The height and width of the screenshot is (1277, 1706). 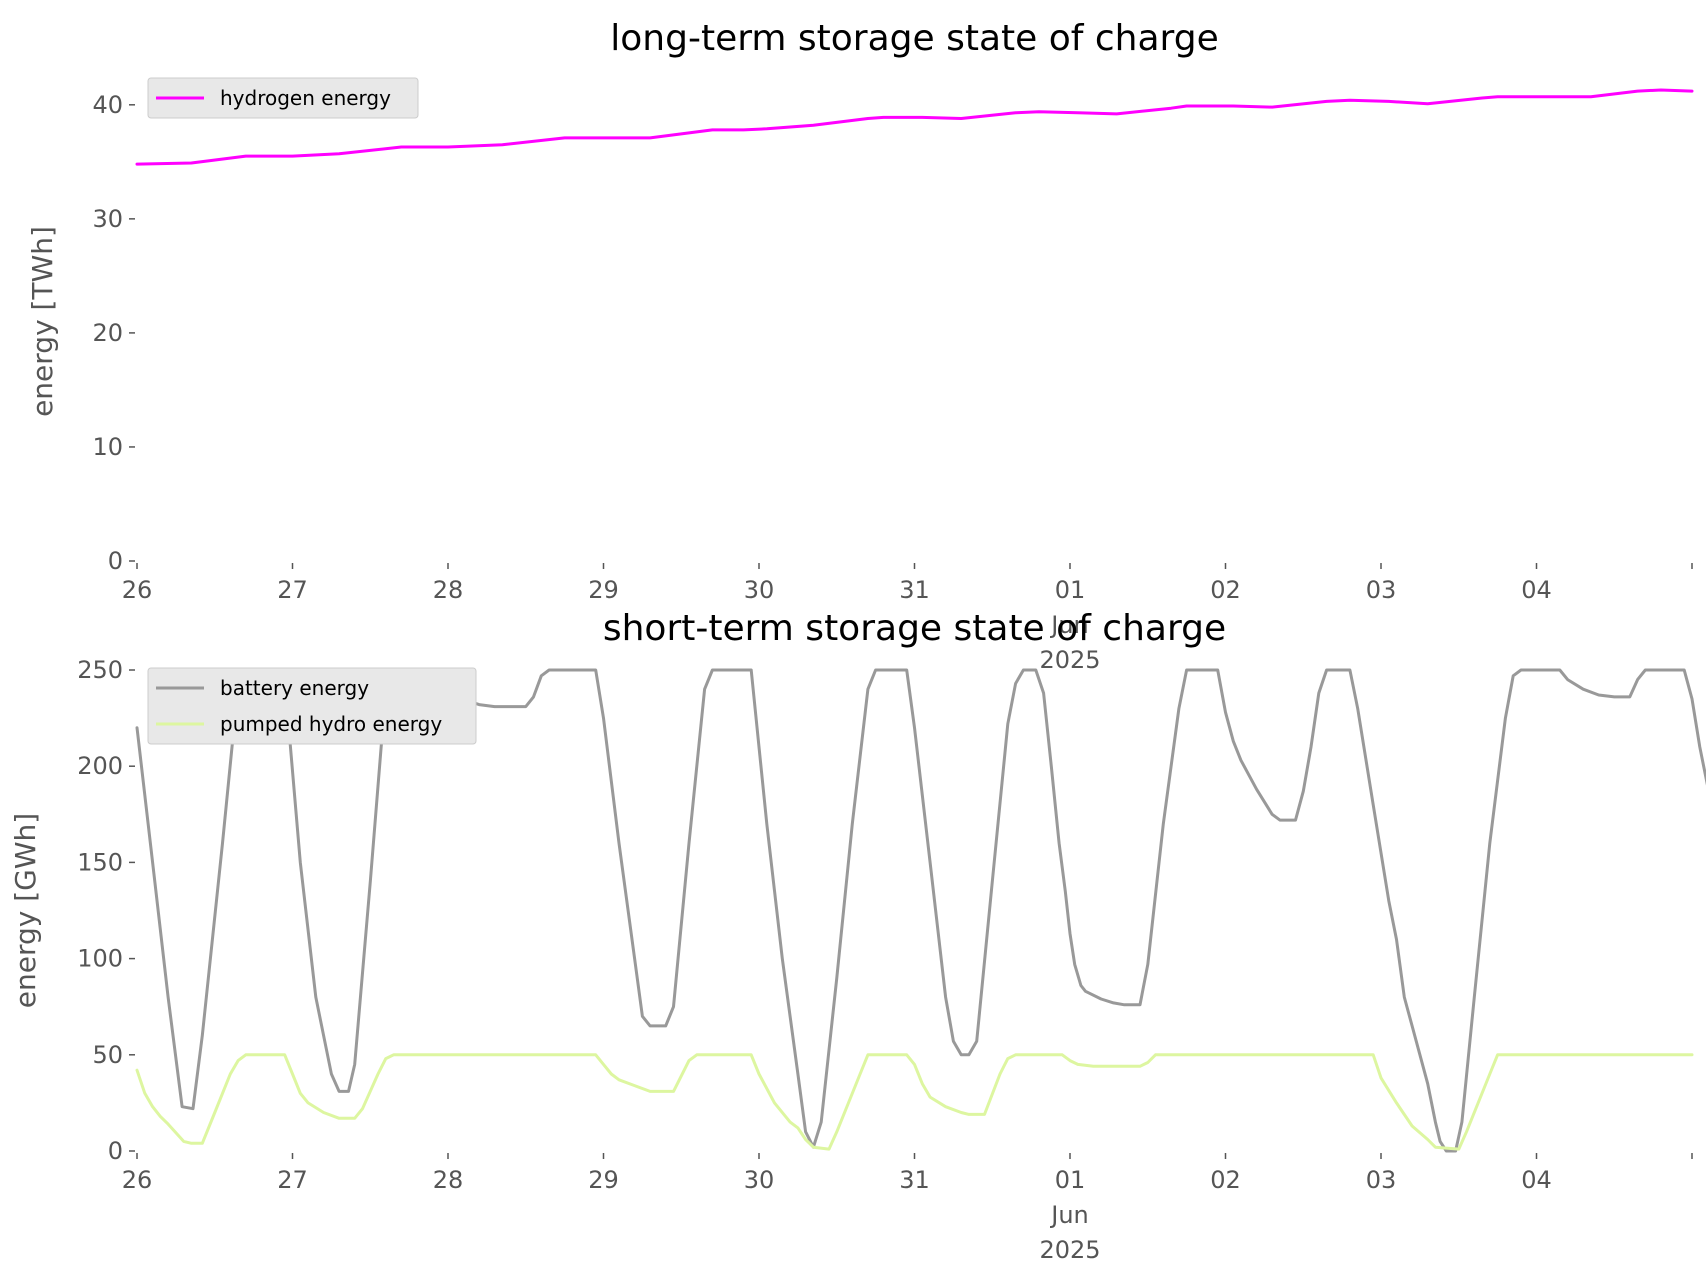 What do you see at coordinates (294, 688) in the screenshot?
I see `legend-label: battery energy` at bounding box center [294, 688].